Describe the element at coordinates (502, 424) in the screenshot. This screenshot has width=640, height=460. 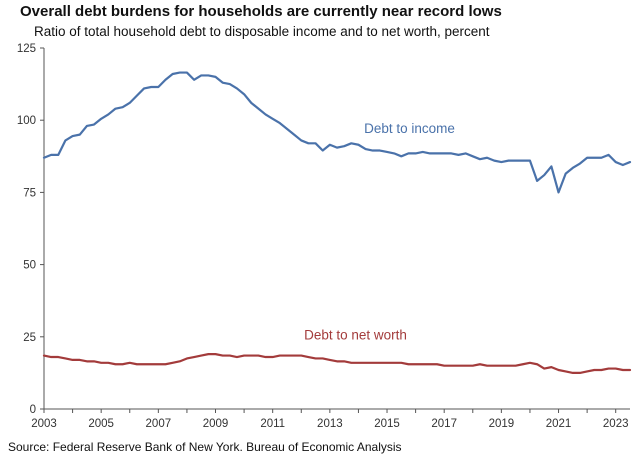
I see `x-tick-label: 2019` at that location.